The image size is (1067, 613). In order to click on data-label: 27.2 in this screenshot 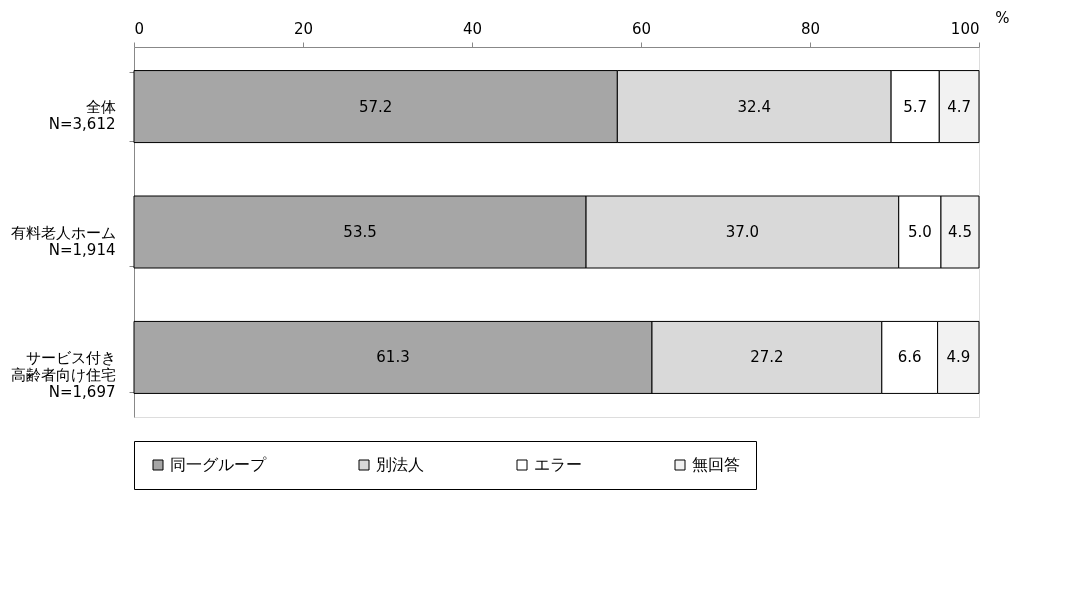, I will do `click(767, 357)`.